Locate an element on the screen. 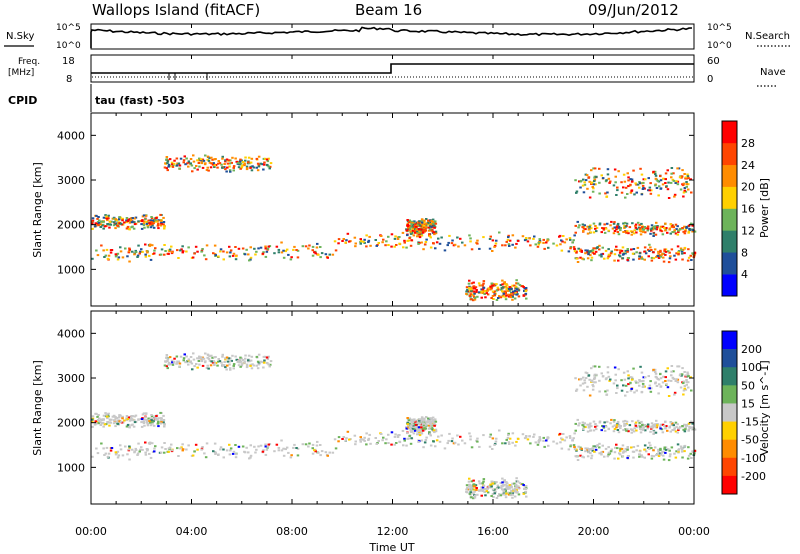  power-colorbar-label: Power [dB] is located at coordinates (764, 208).